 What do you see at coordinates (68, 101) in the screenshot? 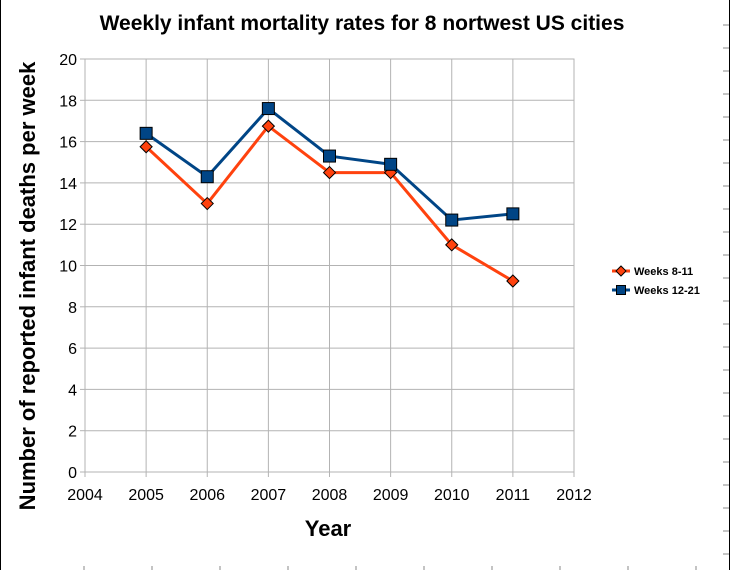
I see `y-tick-label: 18` at bounding box center [68, 101].